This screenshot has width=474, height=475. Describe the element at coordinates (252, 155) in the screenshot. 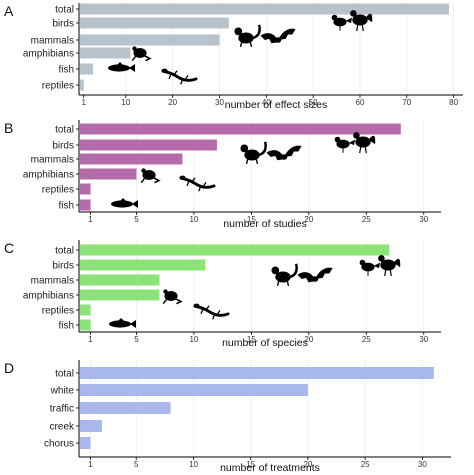

I see `mammal-body` at that location.